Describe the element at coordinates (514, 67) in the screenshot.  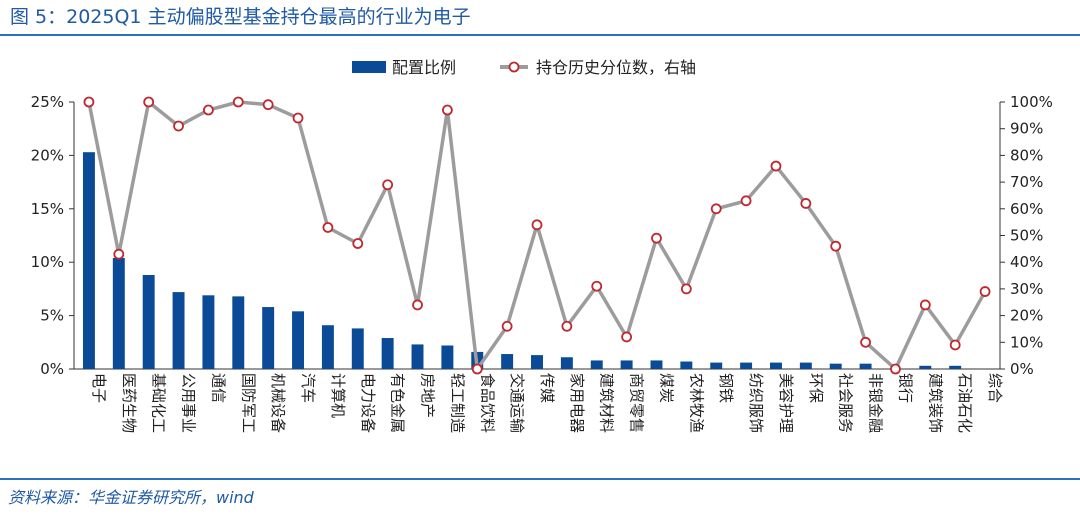
I see `legend-line-marker` at that location.